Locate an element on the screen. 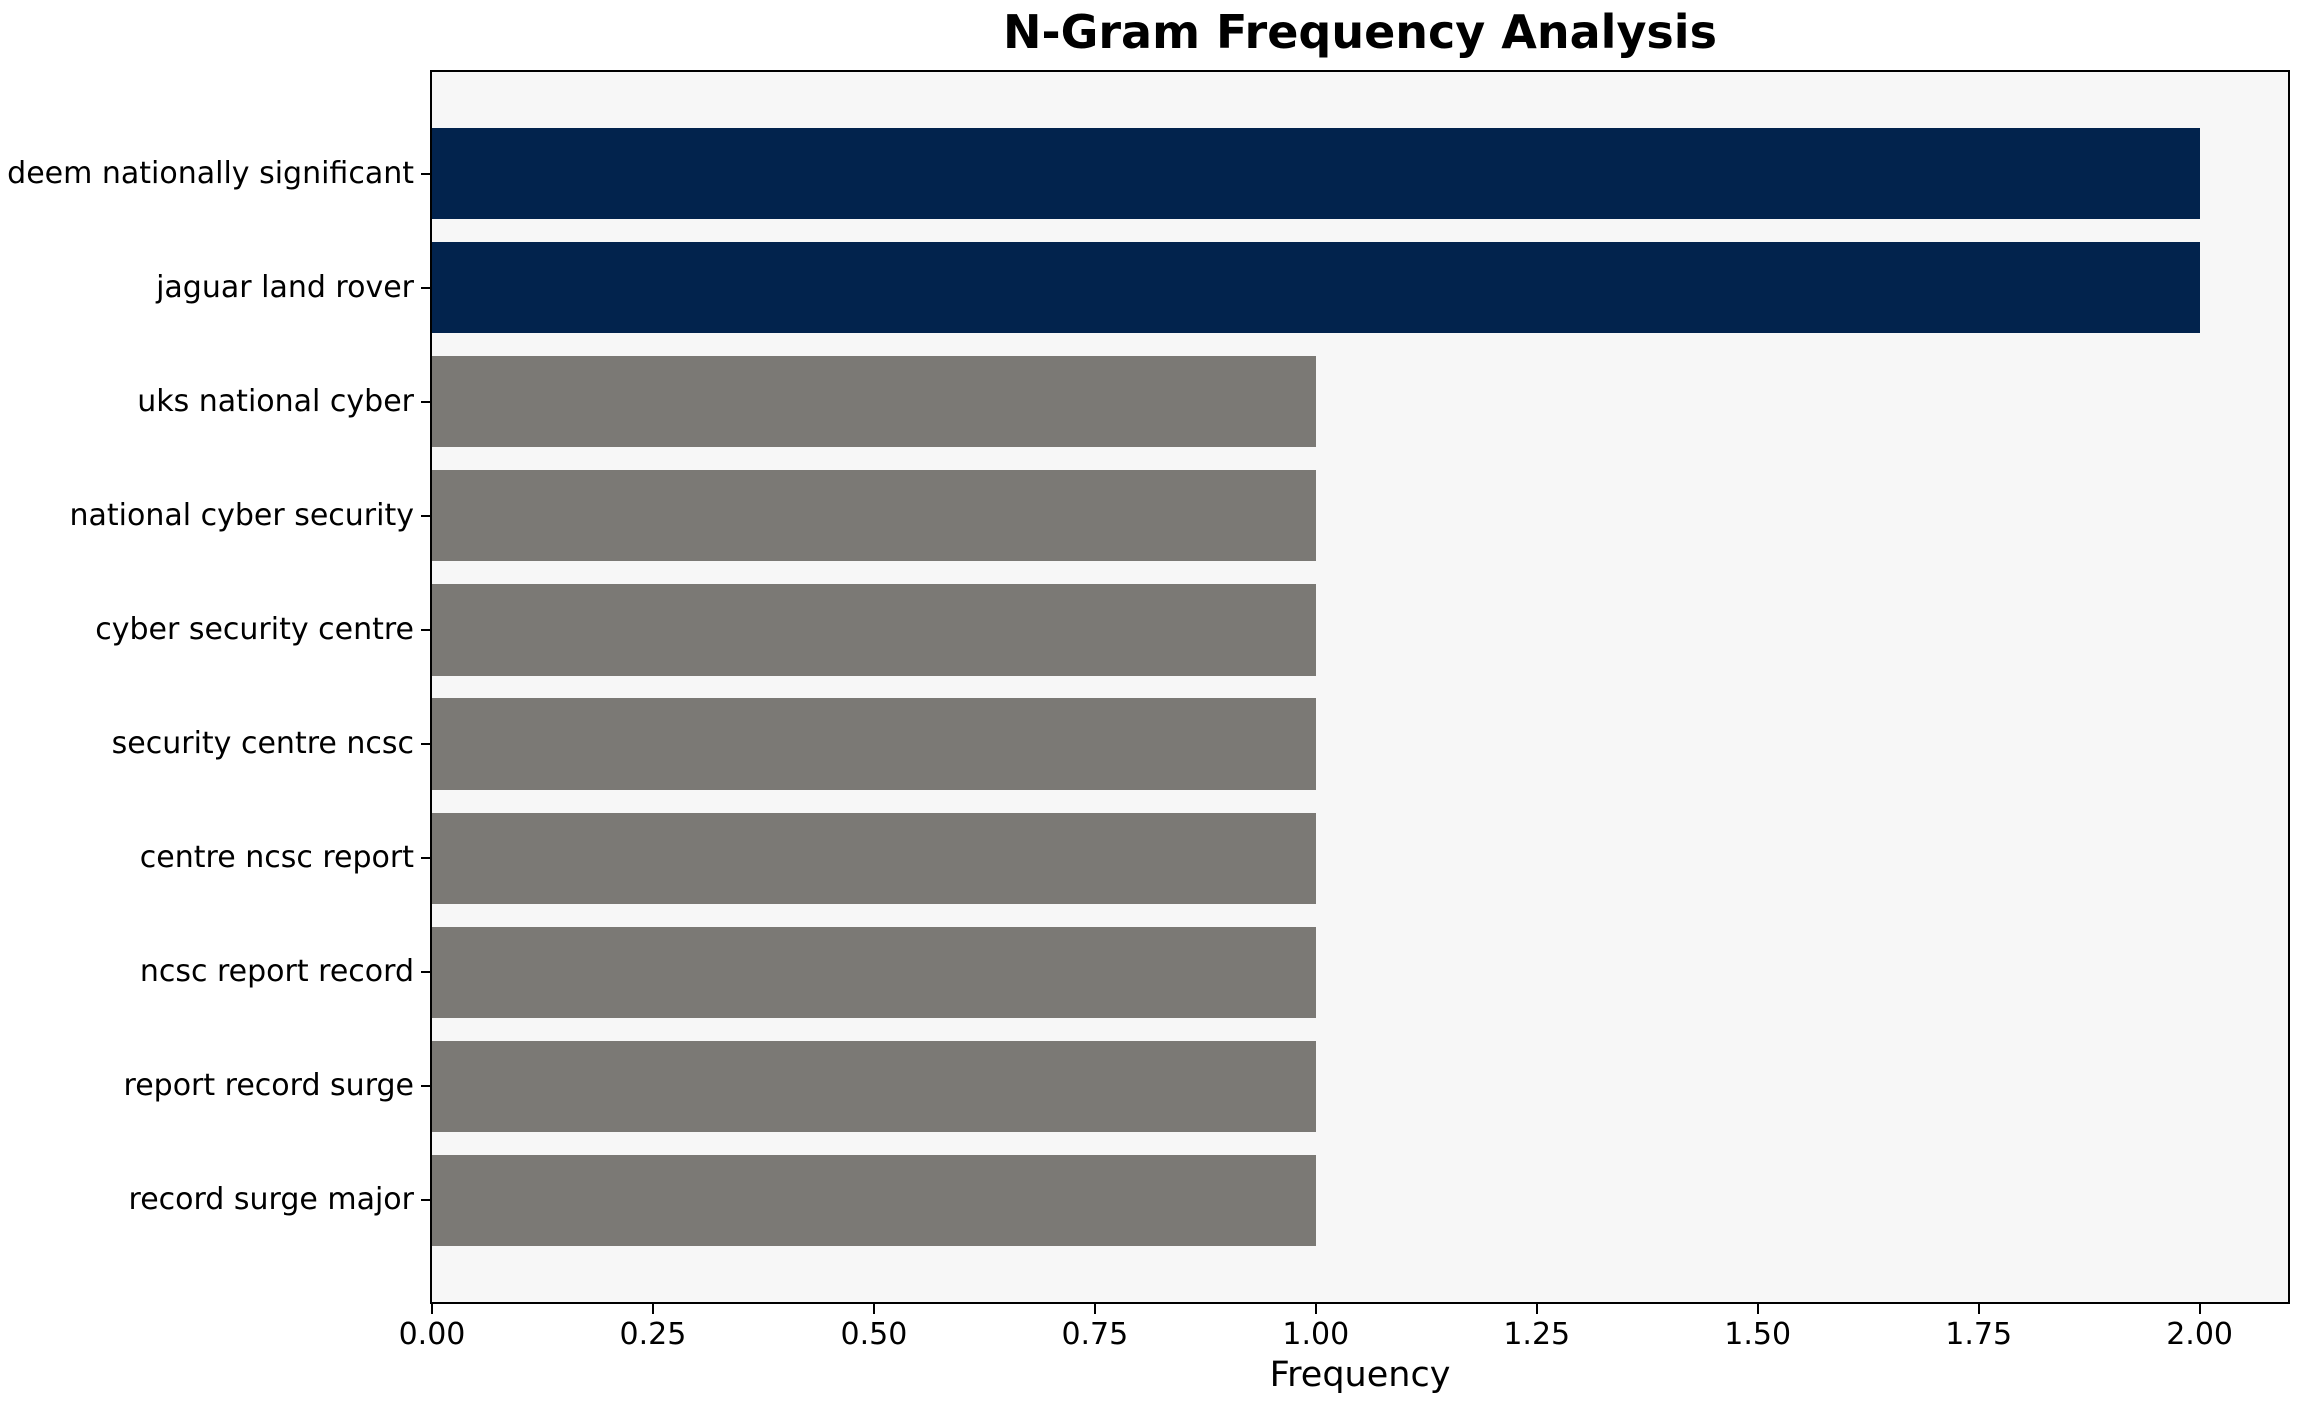  x-tick-label: 0.75 is located at coordinates (1095, 1334).